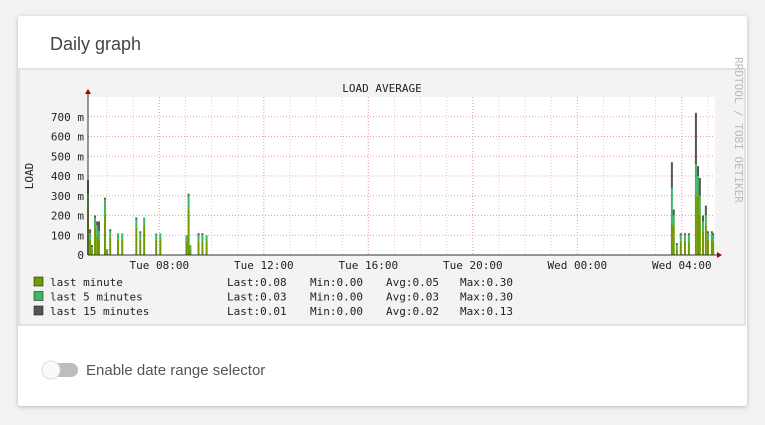 Image resolution: width=765 pixels, height=425 pixels. Describe the element at coordinates (67, 216) in the screenshot. I see `y-tick-label: 200 m` at that location.